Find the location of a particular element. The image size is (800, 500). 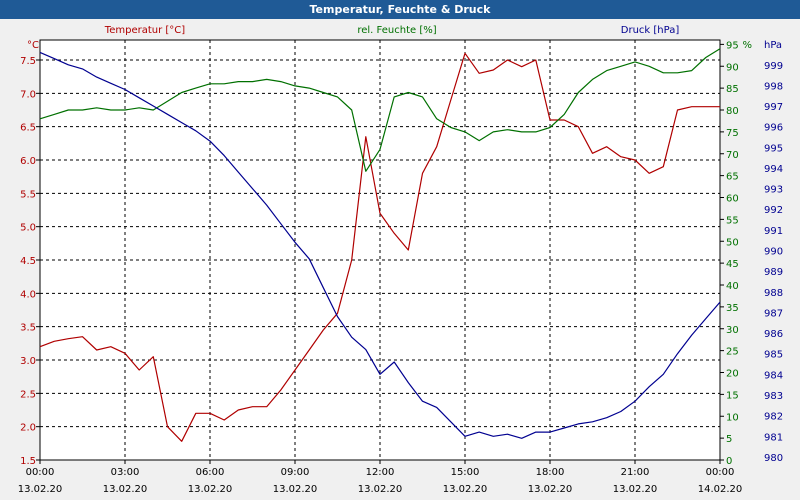

x-tick-time: 21:00 is located at coordinates (635, 472).